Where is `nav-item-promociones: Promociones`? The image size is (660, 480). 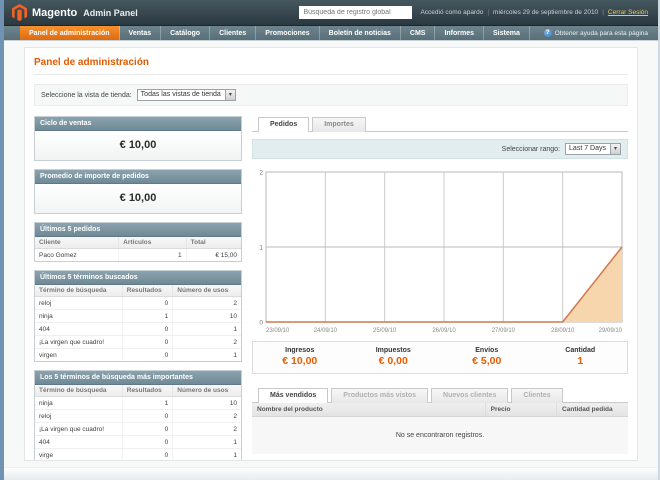 nav-item-promociones: Promociones is located at coordinates (288, 33).